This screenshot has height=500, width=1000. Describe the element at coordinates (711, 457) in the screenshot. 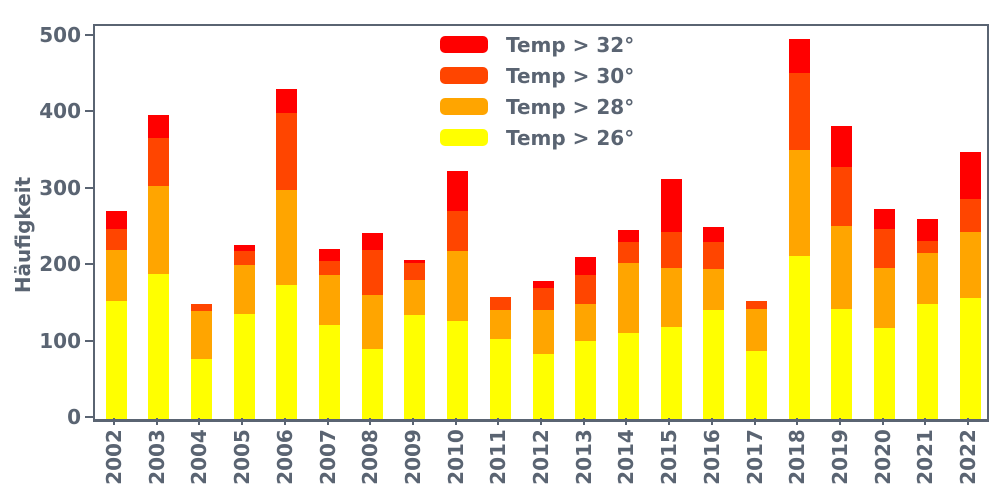

I see `x-tick-label: 2016` at that location.